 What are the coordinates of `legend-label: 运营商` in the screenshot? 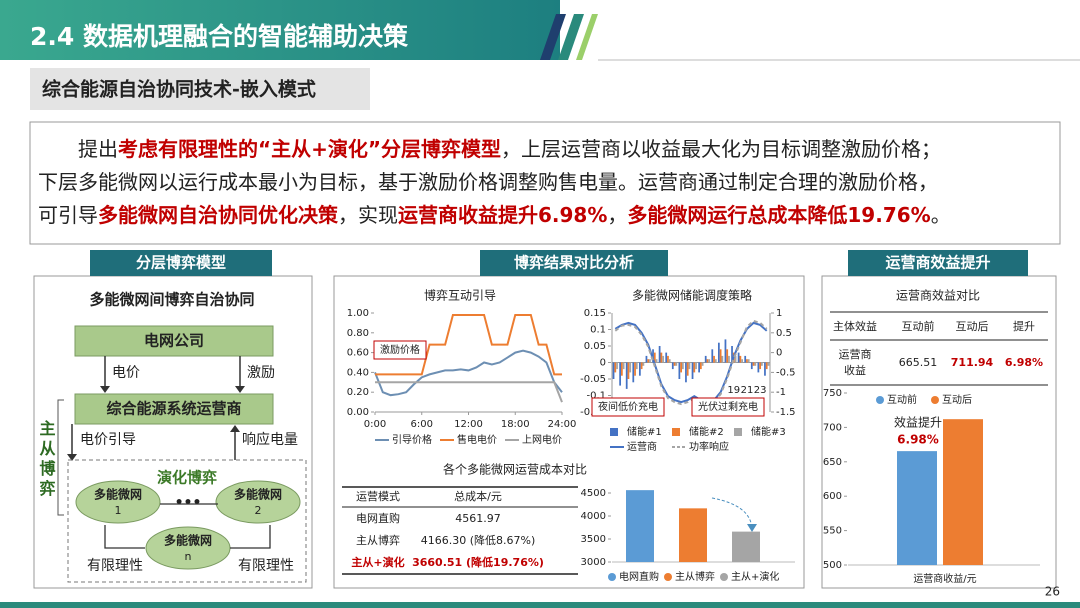 It's located at (642, 446).